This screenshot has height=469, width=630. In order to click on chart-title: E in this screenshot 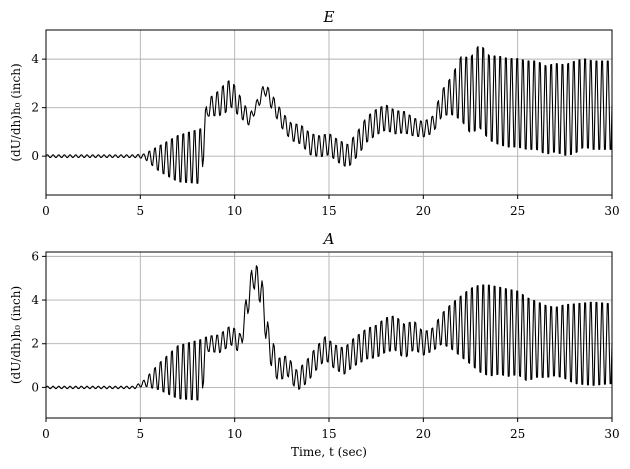, I will do `click(329, 17)`.